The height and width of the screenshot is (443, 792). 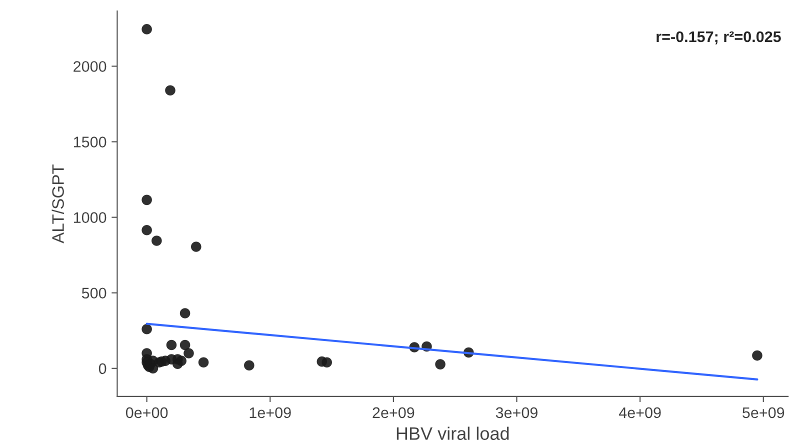 I want to click on x-tick-label: 4e+09, so click(x=639, y=412).